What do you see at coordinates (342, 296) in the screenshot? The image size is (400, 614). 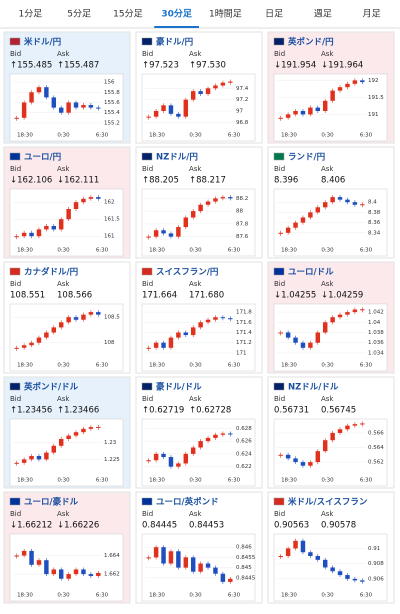 I see `ask-value: ↓1.04259` at bounding box center [342, 296].